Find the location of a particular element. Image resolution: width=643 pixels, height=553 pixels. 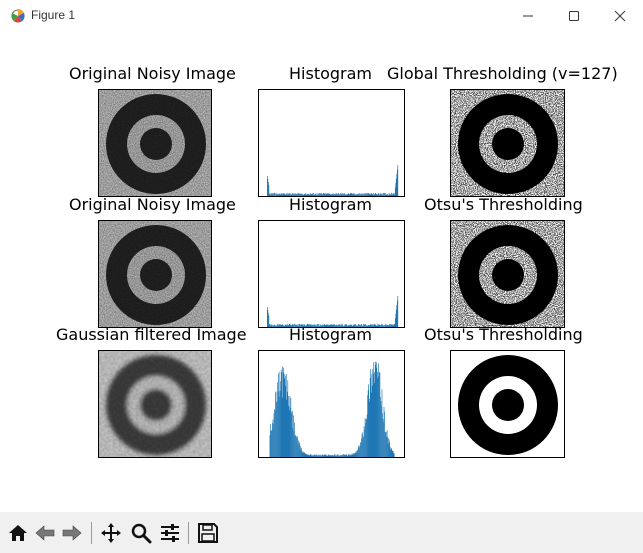

forward-button is located at coordinates (72, 533).